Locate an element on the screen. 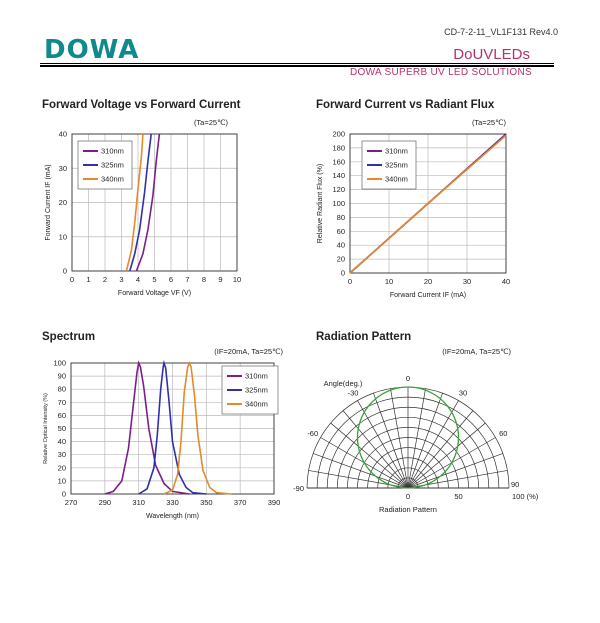 This screenshot has height=623, width=600. spec-plot-frame is located at coordinates (172, 428).